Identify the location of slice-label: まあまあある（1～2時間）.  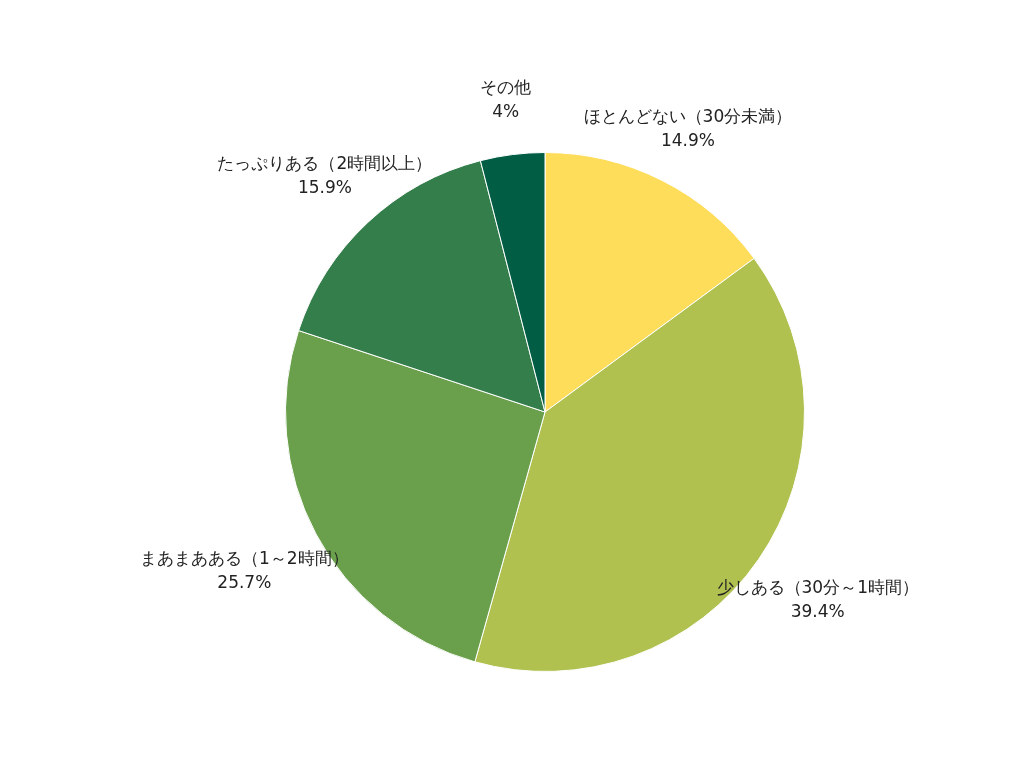
(244, 558).